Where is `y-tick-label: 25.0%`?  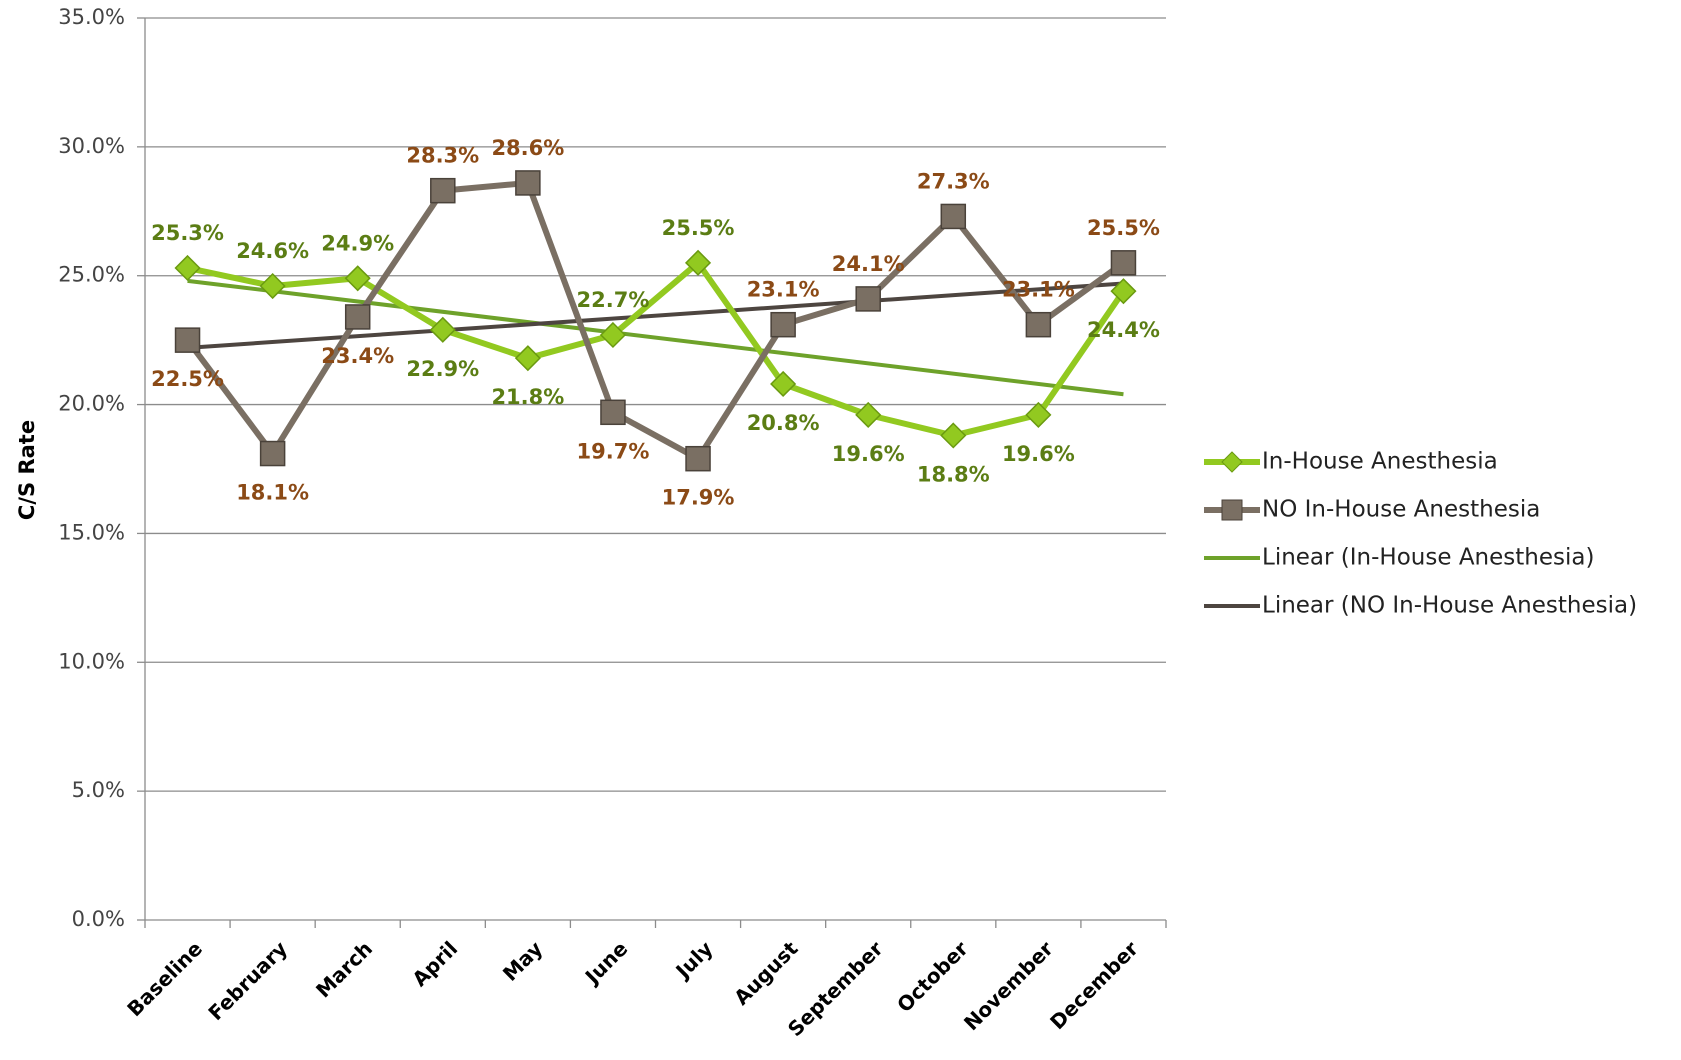
y-tick-label: 25.0% is located at coordinates (91, 275).